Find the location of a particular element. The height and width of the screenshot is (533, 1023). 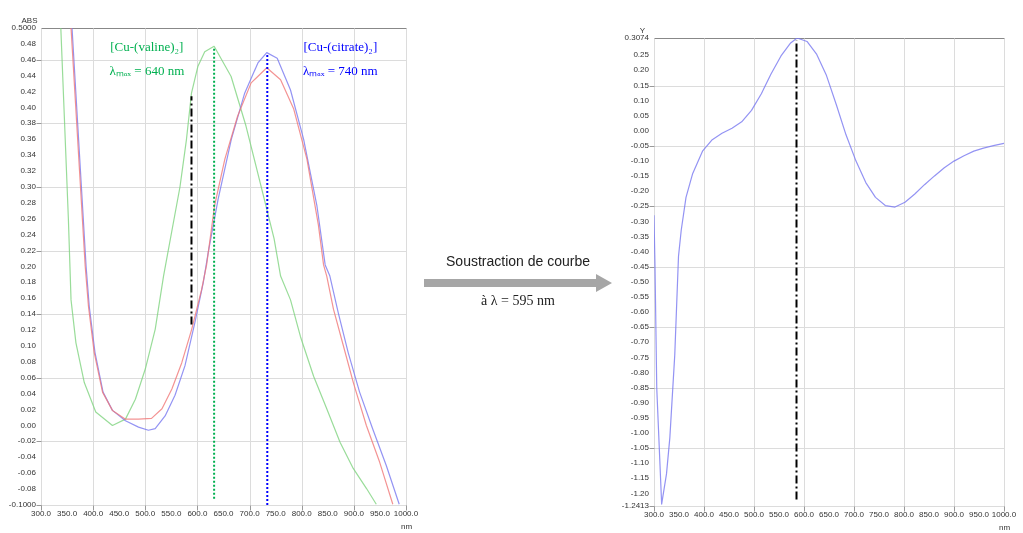

y-tick-label: -0.20 is located at coordinates (640, 191).